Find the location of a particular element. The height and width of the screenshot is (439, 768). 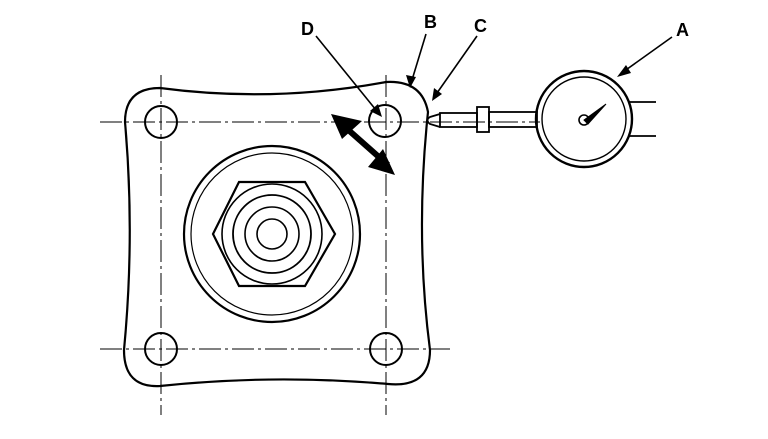

hub-assembly is located at coordinates (272, 234).